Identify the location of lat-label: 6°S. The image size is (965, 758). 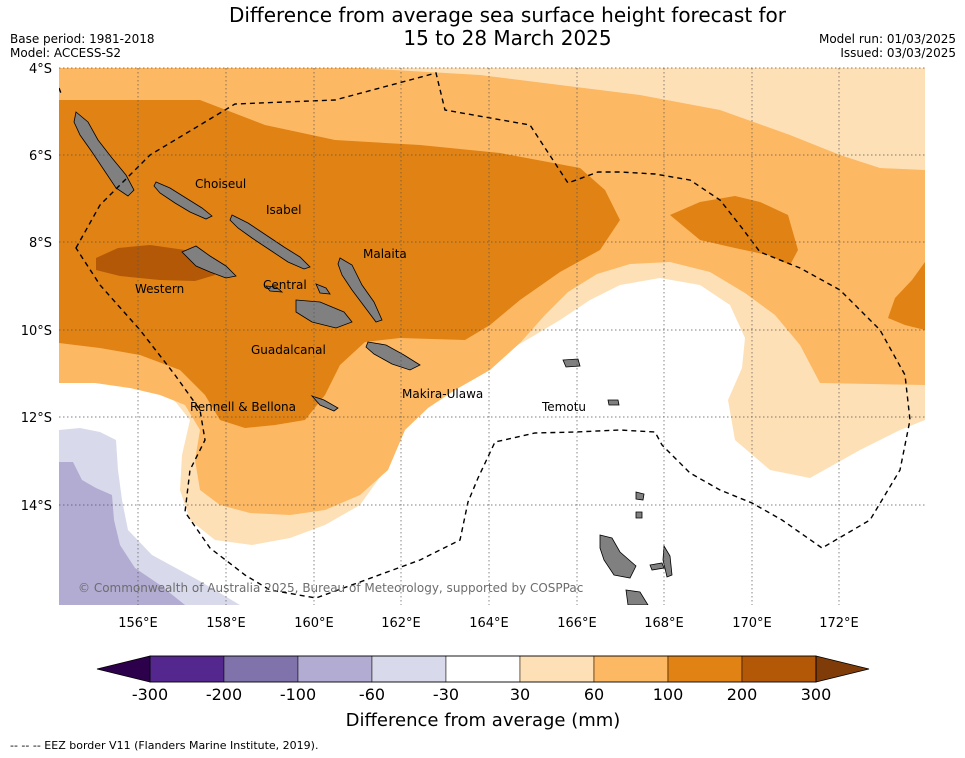
(40, 156).